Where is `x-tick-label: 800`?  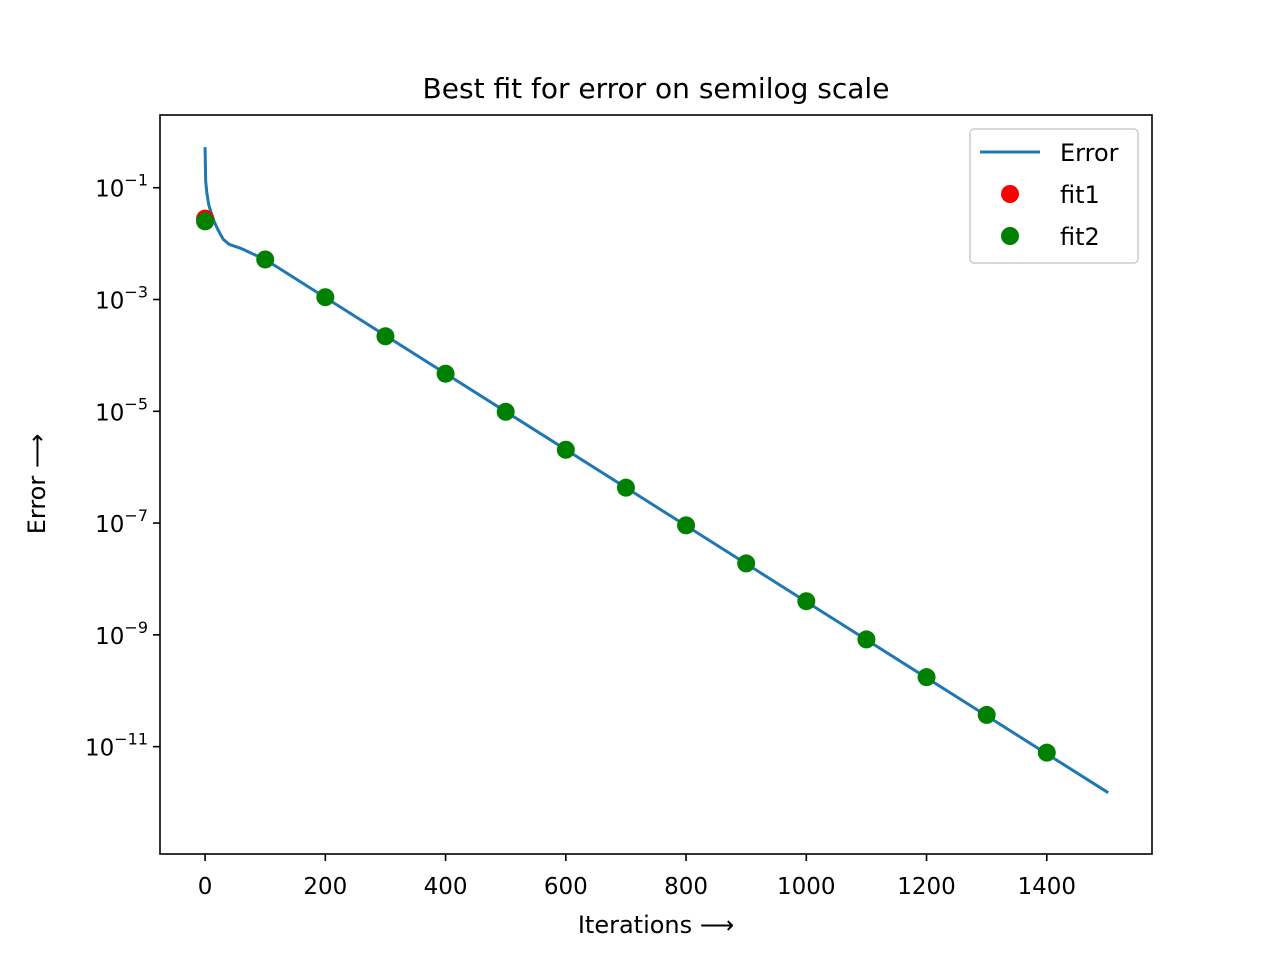 x-tick-label: 800 is located at coordinates (686, 887).